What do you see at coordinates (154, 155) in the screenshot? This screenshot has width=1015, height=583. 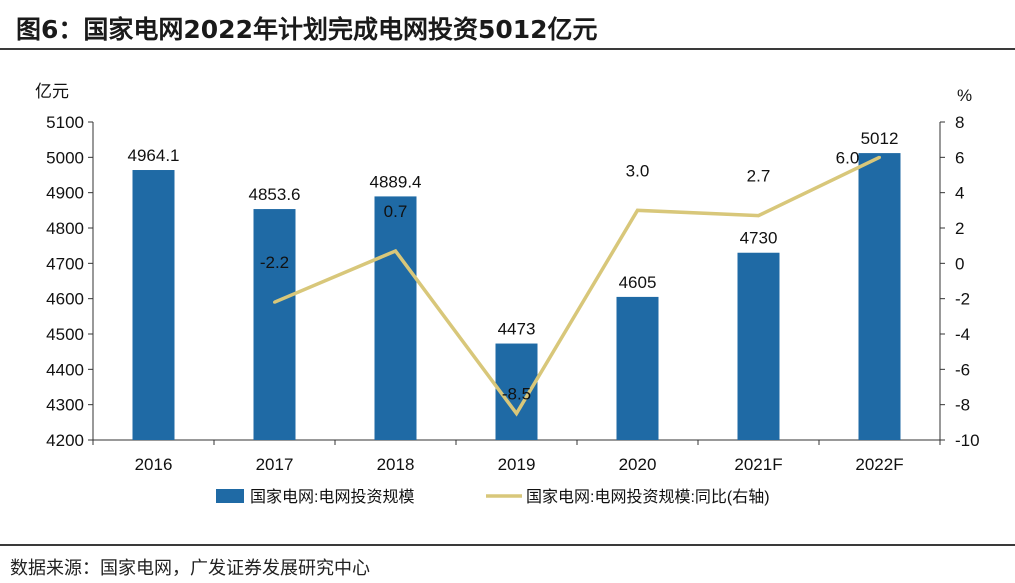 I see `bar-value-label: 4964.1` at bounding box center [154, 155].